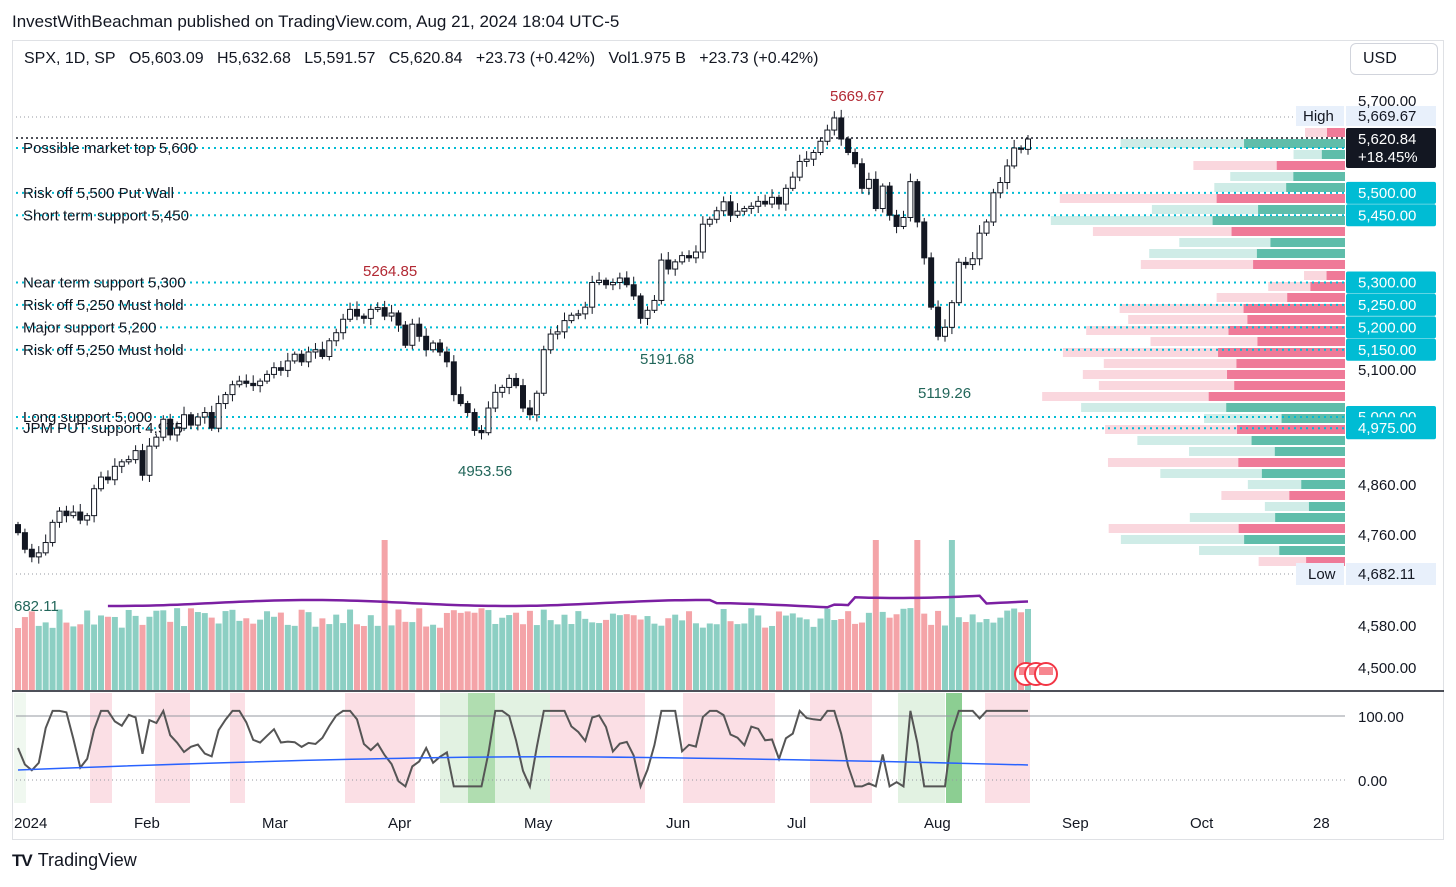 Image resolution: width=1456 pixels, height=887 pixels. I want to click on x-tick-label: Apr, so click(399, 823).